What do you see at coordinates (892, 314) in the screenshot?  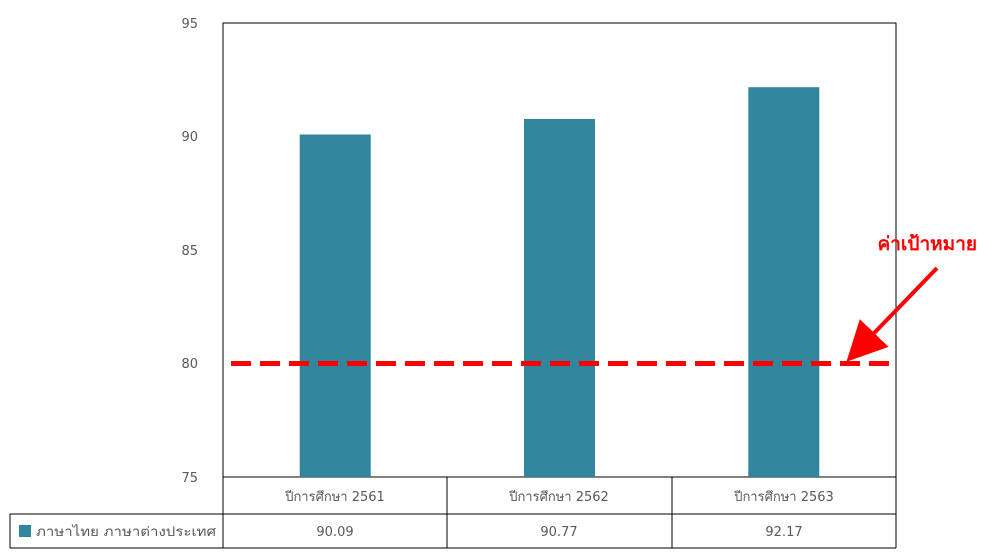 I see `target-arrow` at bounding box center [892, 314].